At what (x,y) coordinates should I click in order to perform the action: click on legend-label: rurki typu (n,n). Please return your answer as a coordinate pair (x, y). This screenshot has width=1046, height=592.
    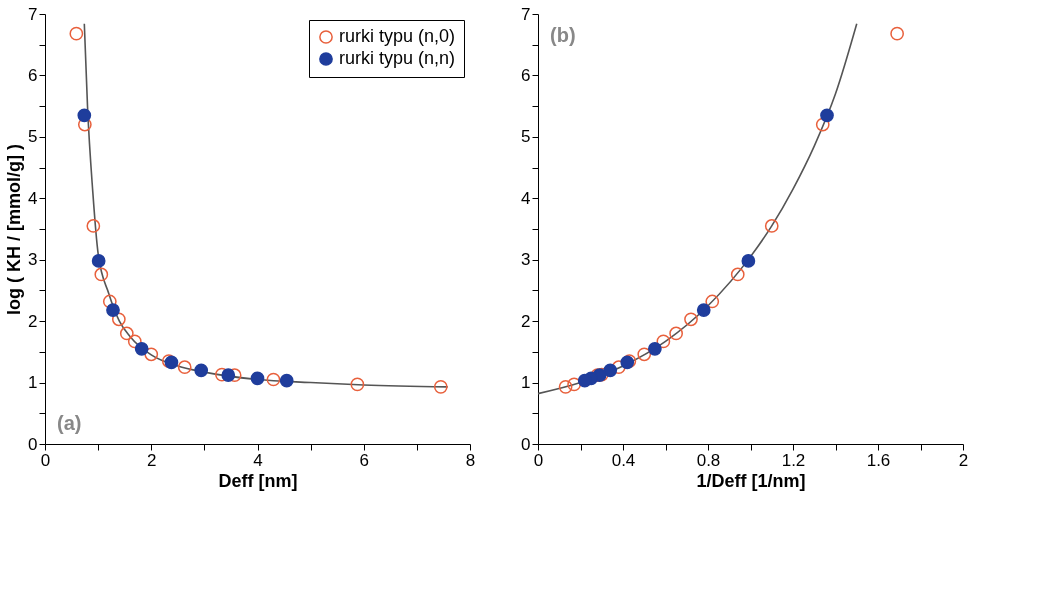
    Looking at the image, I should click on (397, 58).